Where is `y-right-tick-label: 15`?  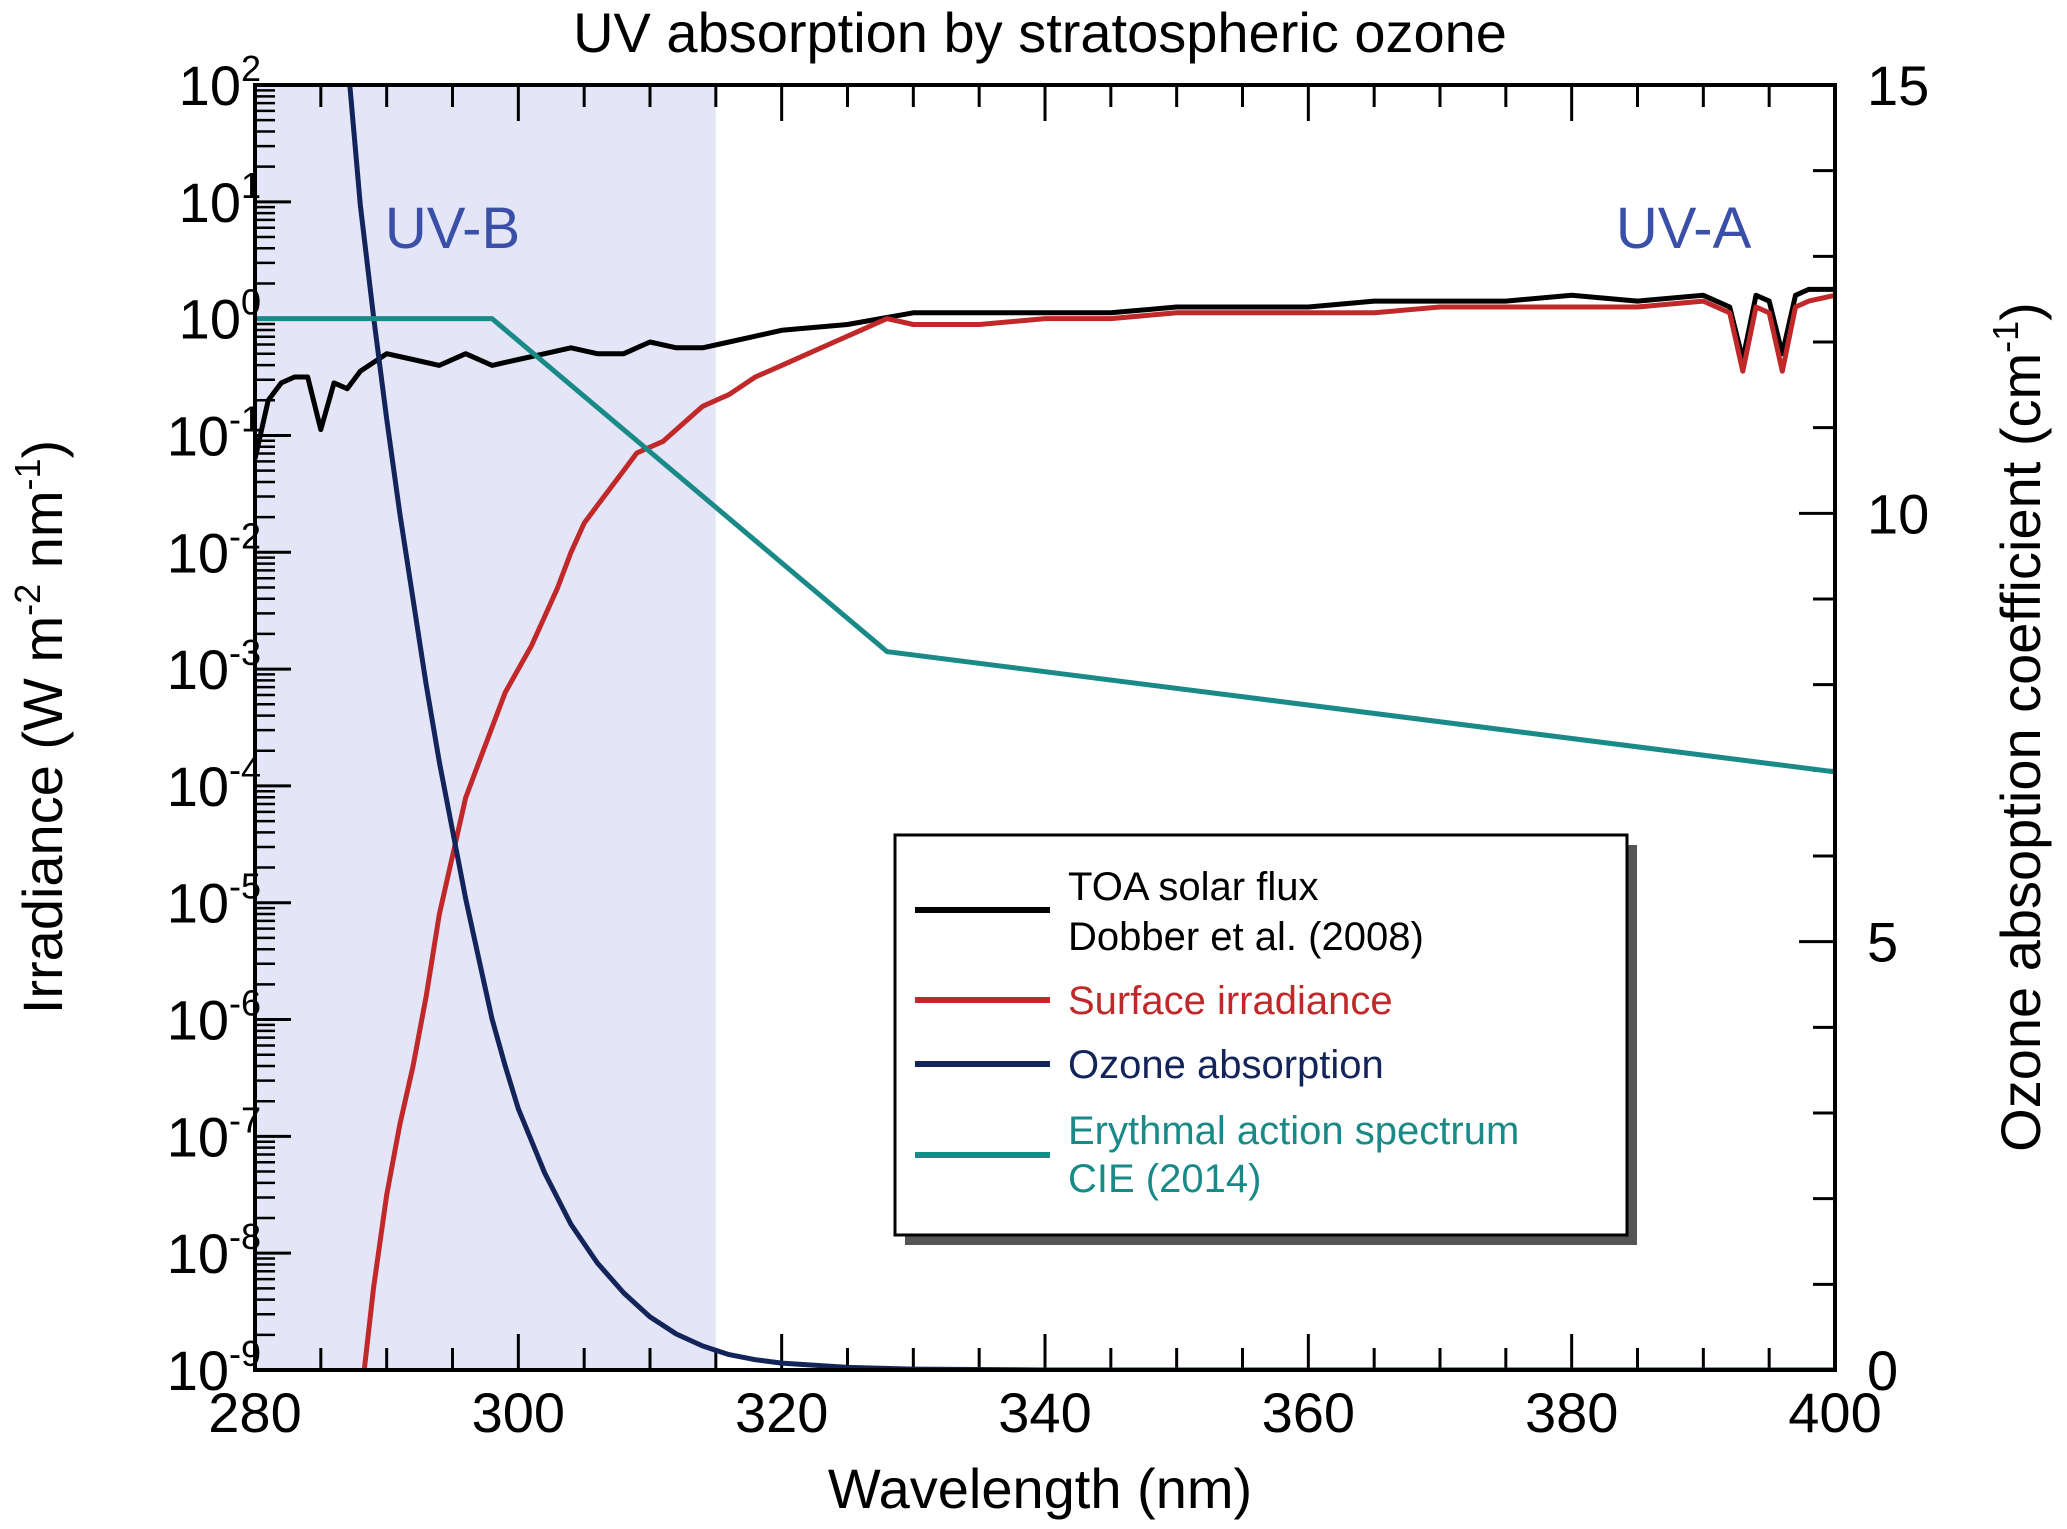
y-right-tick-label: 15 is located at coordinates (1898, 85).